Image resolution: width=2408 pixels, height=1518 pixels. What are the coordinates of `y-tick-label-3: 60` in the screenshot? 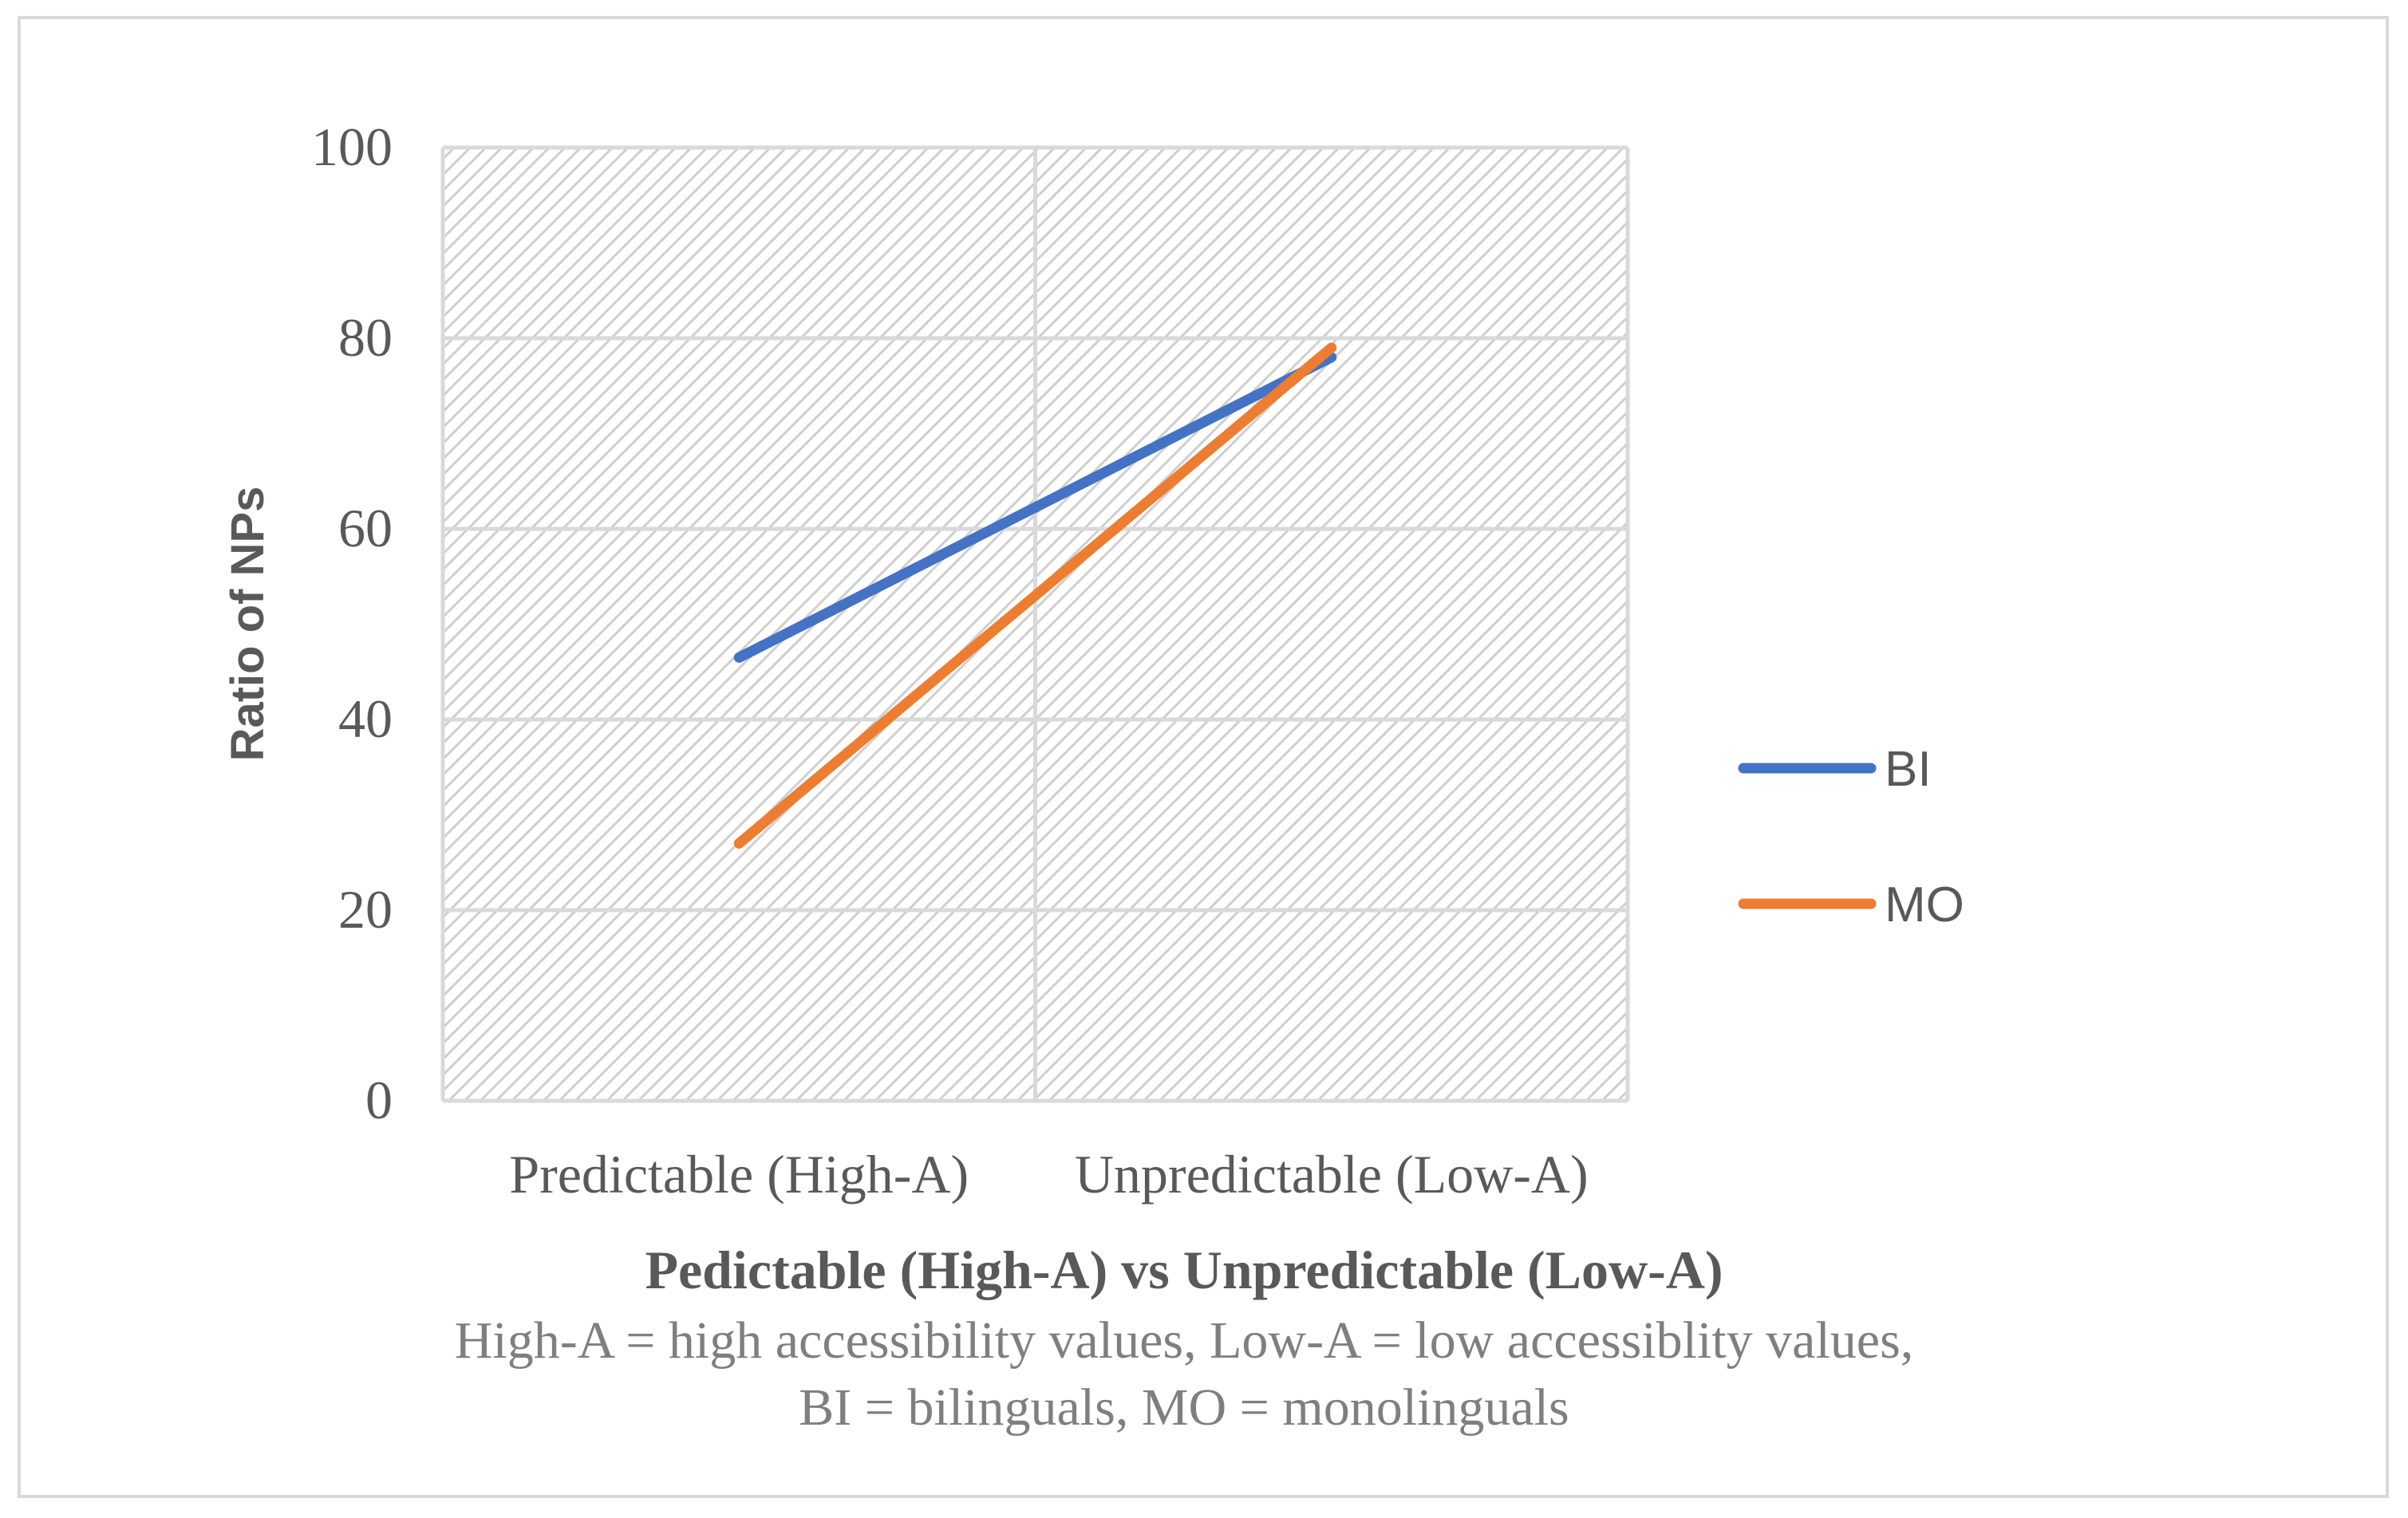 It's located at (365, 528).